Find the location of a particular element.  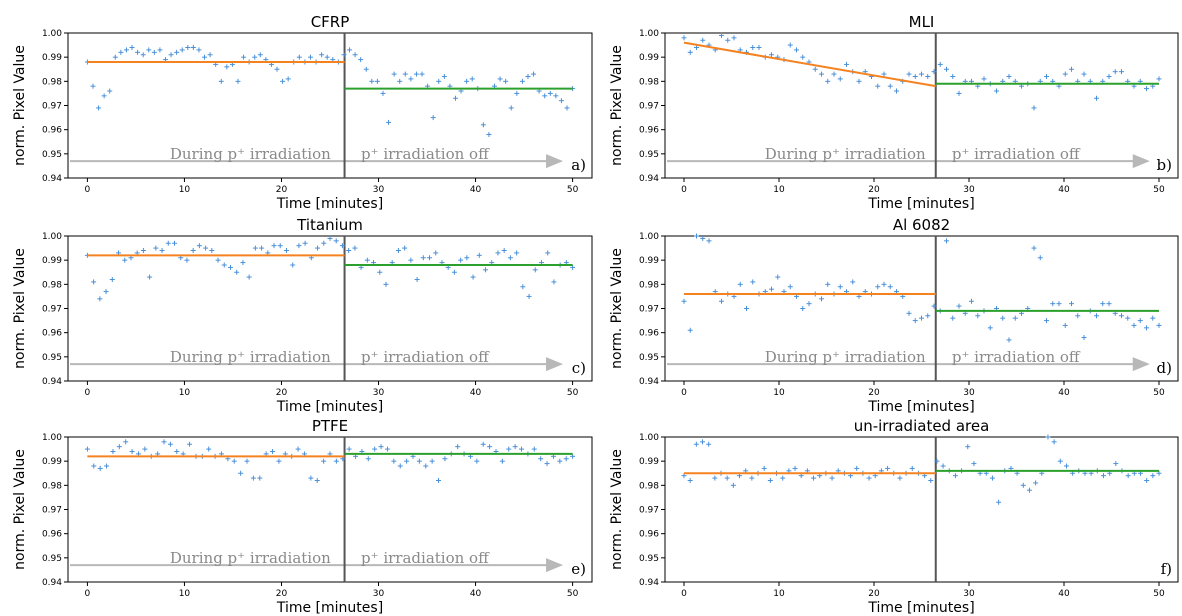

y-tick-label: 0.94 is located at coordinates (649, 382).